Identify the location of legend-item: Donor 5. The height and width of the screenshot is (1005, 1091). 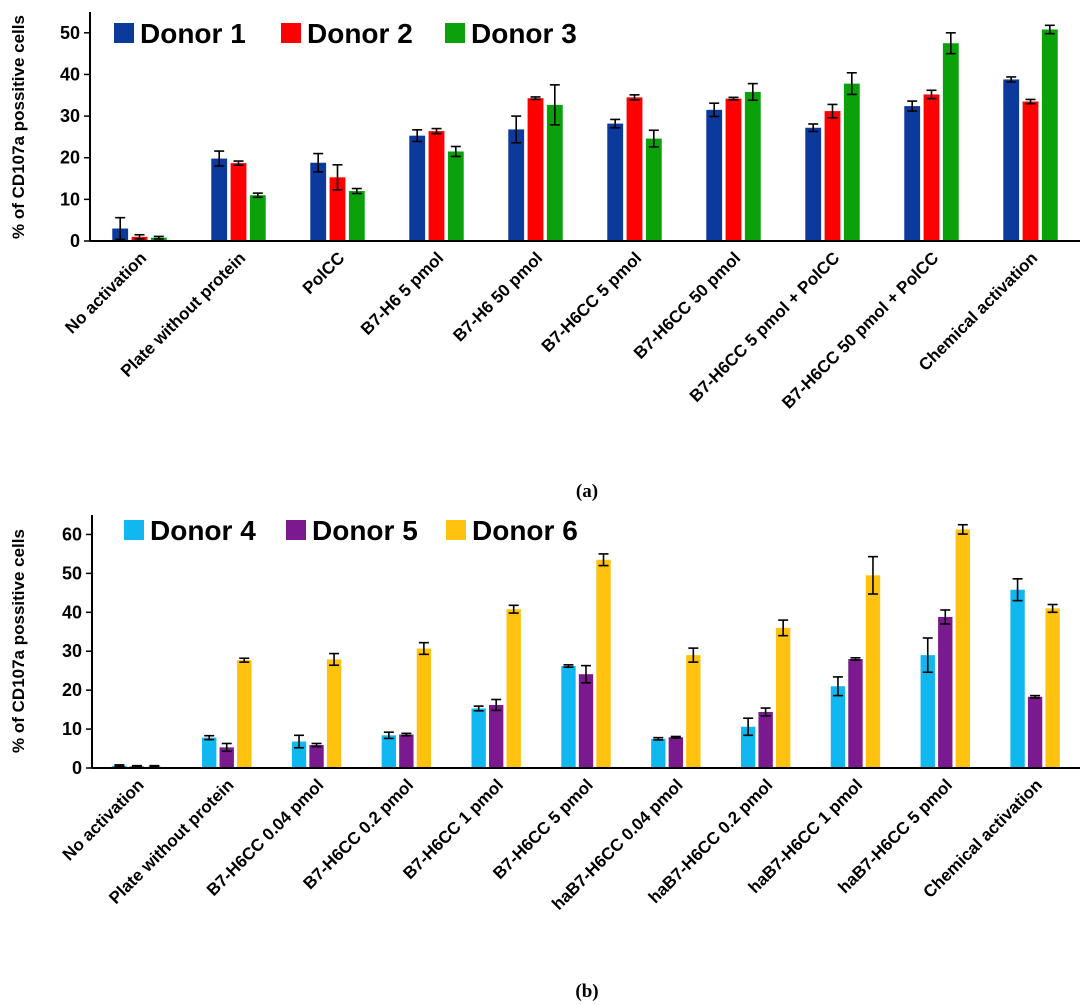
(352, 530).